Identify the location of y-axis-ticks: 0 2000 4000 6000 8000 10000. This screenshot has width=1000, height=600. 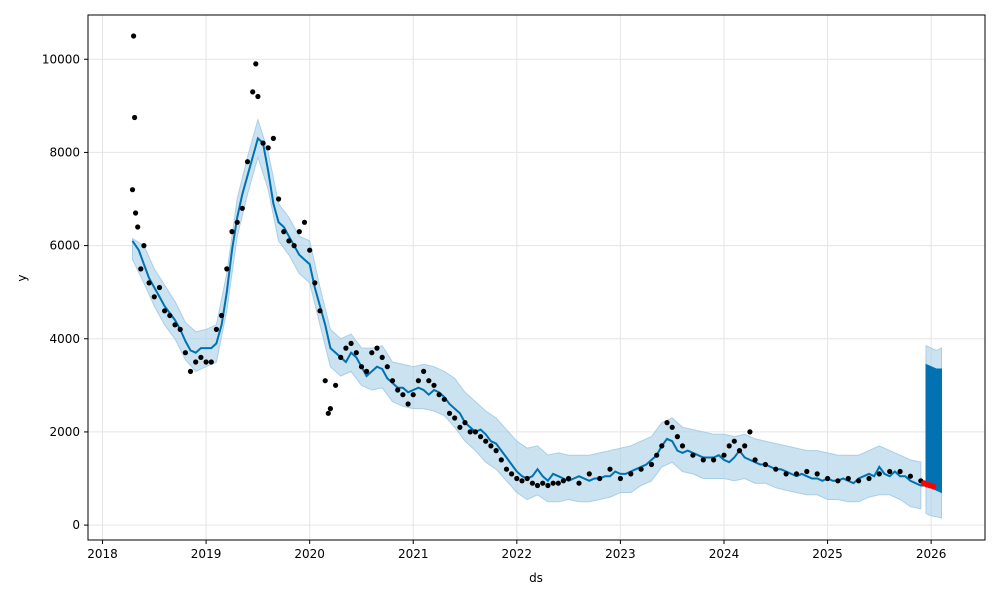
(65, 292).